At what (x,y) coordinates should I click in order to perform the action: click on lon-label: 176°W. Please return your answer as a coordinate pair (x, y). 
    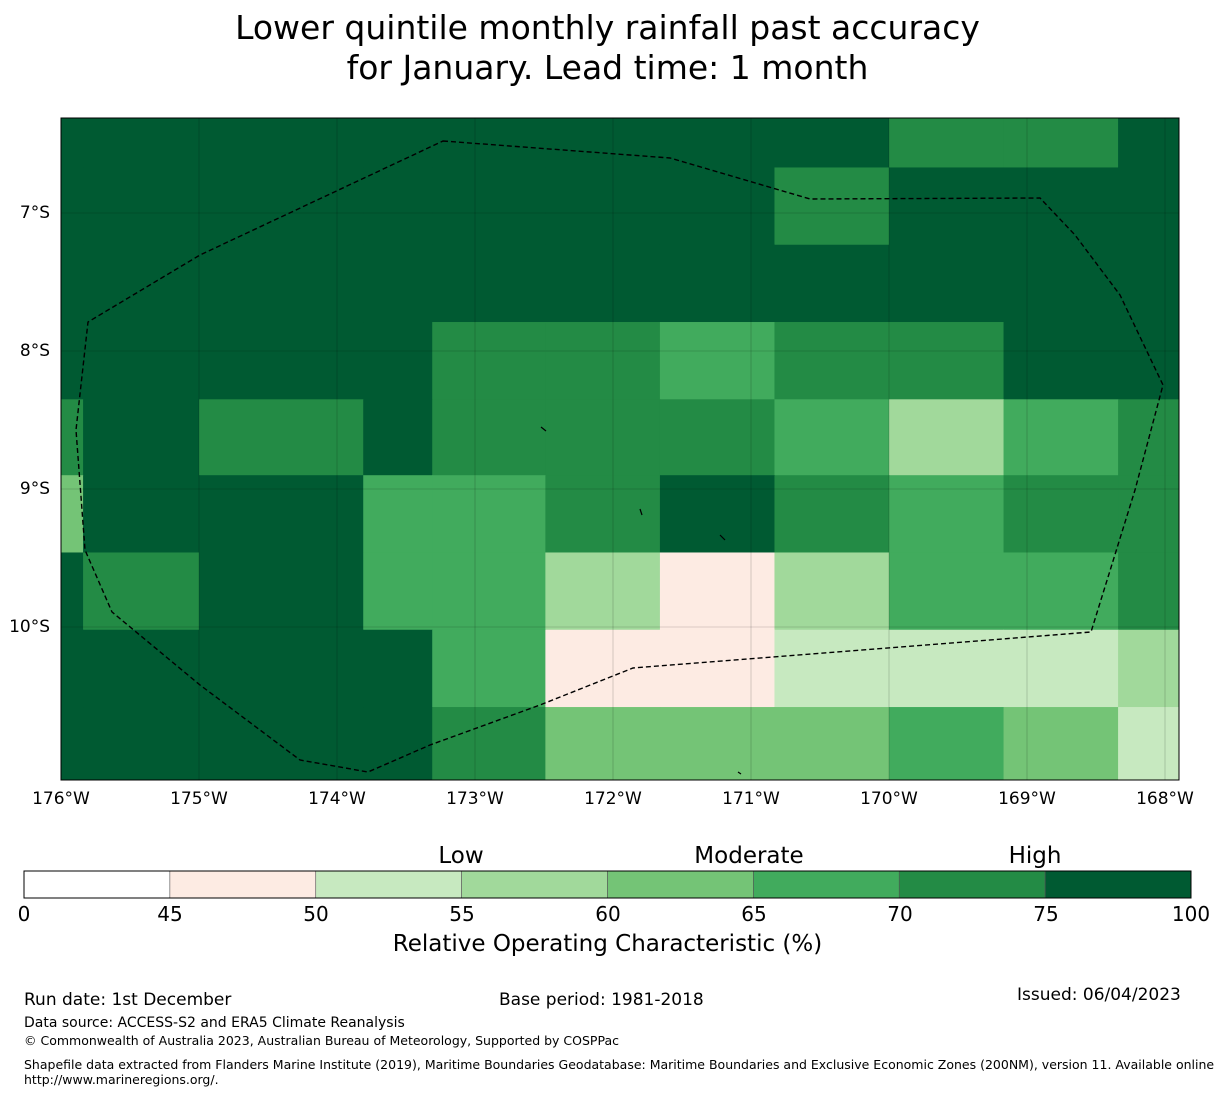
    Looking at the image, I should click on (61, 799).